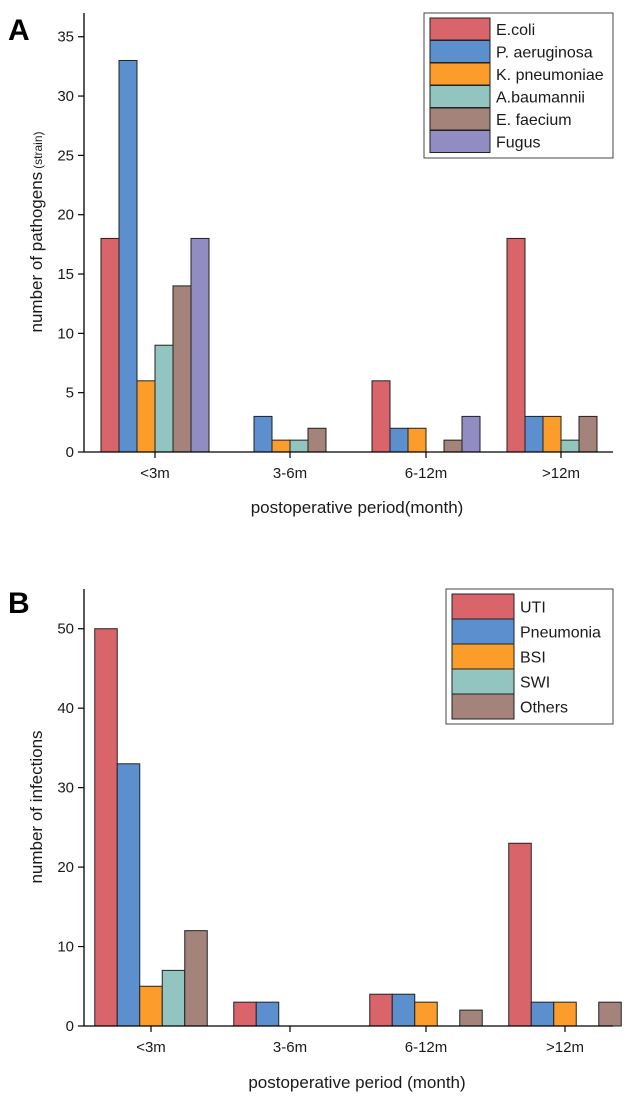 The image size is (627, 1097). What do you see at coordinates (534, 120) in the screenshot?
I see `panel-a-legend-label-5: E. faecium` at bounding box center [534, 120].